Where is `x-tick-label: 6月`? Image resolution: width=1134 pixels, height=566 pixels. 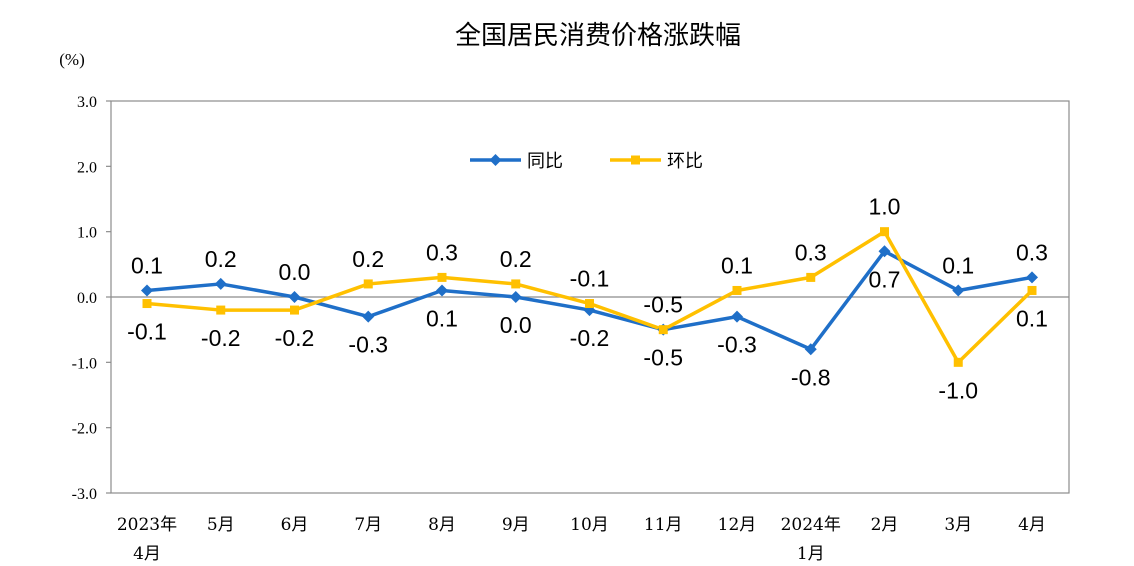
x-tick-label: 6月 is located at coordinates (295, 525).